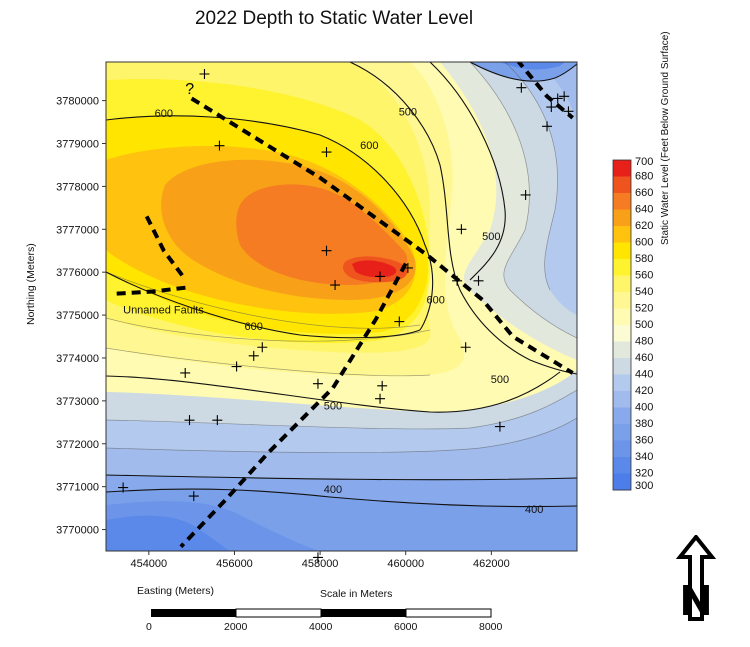 The image size is (750, 647). What do you see at coordinates (321, 627) in the screenshot?
I see `scale-label: 4000` at bounding box center [321, 627].